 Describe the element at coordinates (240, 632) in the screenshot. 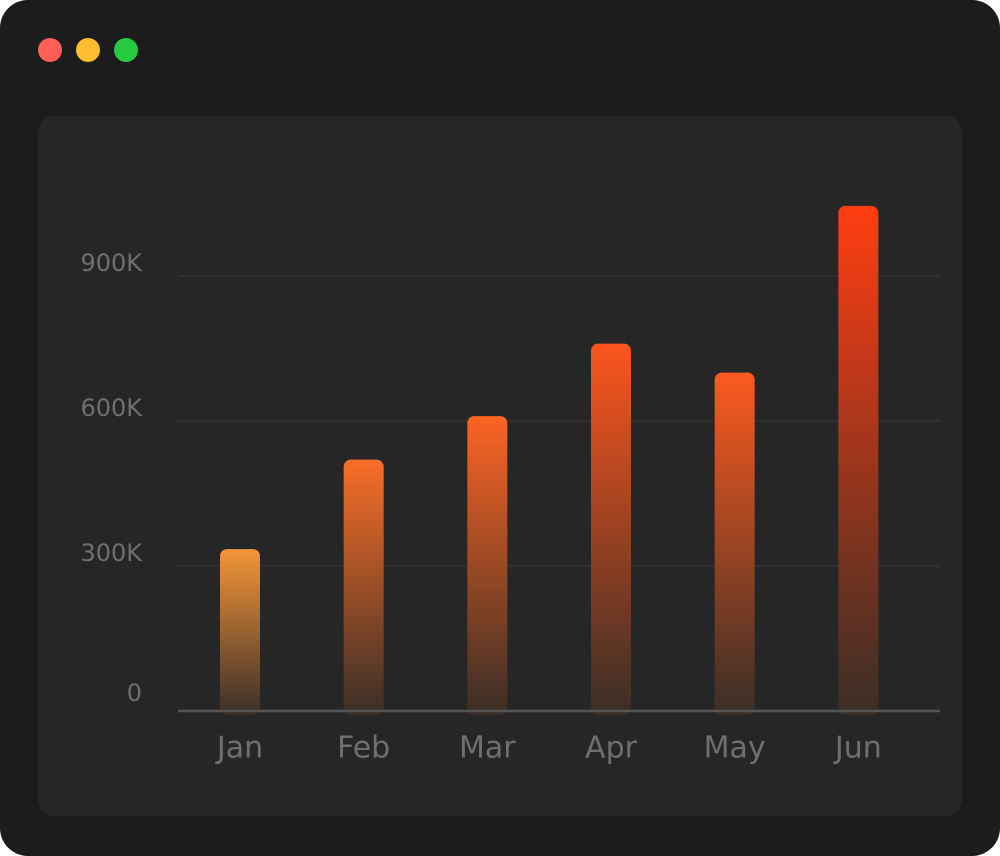

I see `bar-jan` at that location.